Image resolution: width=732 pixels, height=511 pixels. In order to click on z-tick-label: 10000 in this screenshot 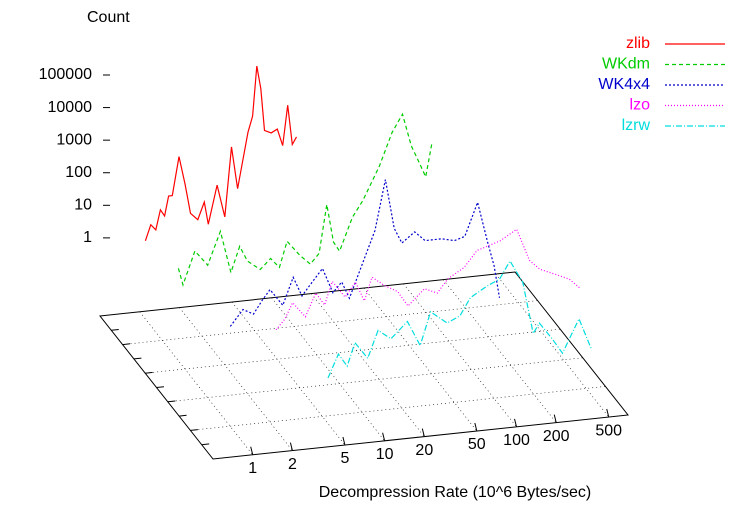, I will do `click(70, 107)`.